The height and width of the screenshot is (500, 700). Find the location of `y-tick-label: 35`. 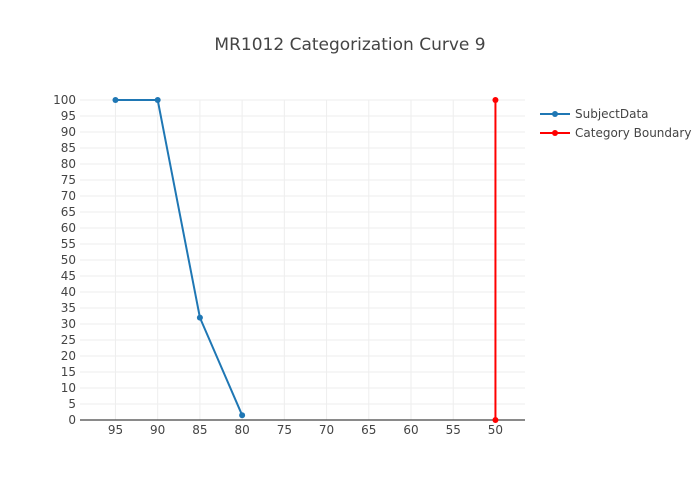

y-tick-label: 35 is located at coordinates (68, 308).